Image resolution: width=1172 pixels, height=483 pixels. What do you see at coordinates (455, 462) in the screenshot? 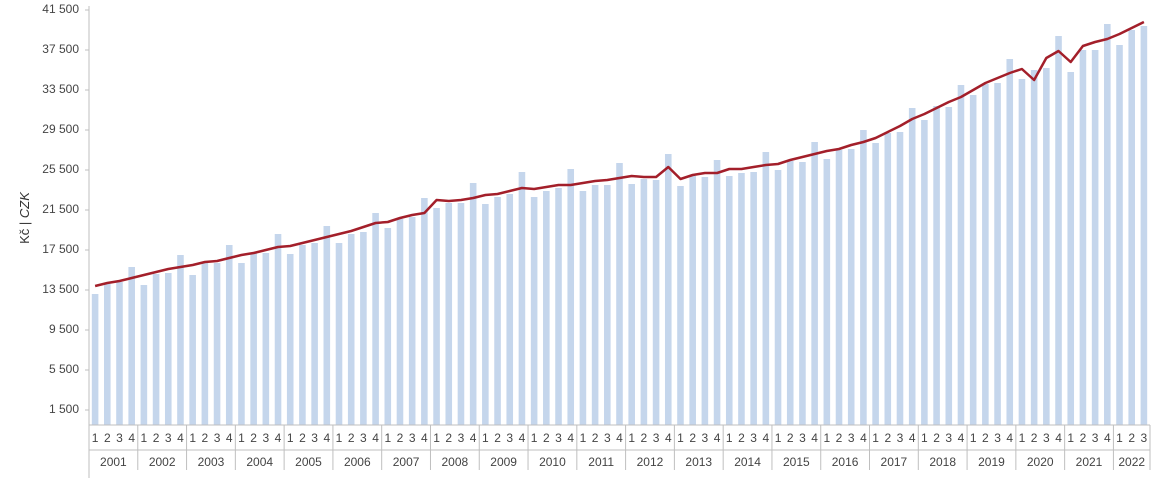
I see `group-label: 2008` at bounding box center [455, 462].